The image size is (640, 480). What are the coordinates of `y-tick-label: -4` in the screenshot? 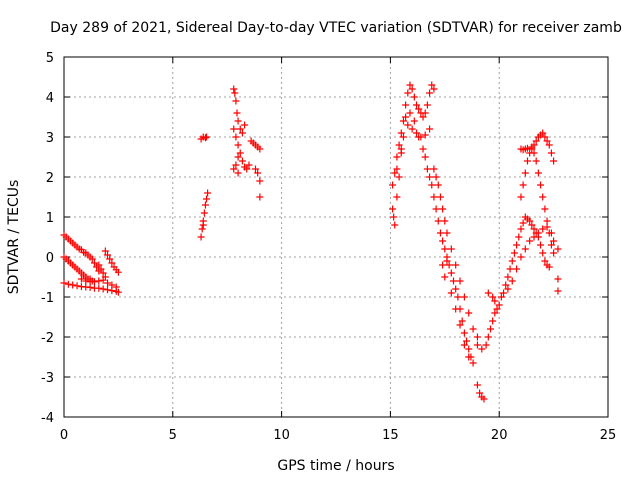 It's located at (47, 418).